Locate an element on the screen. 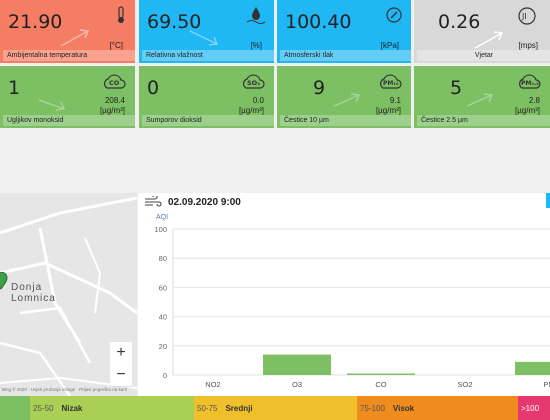  aqi-level-visok: 75-100 Visok is located at coordinates (437, 408).